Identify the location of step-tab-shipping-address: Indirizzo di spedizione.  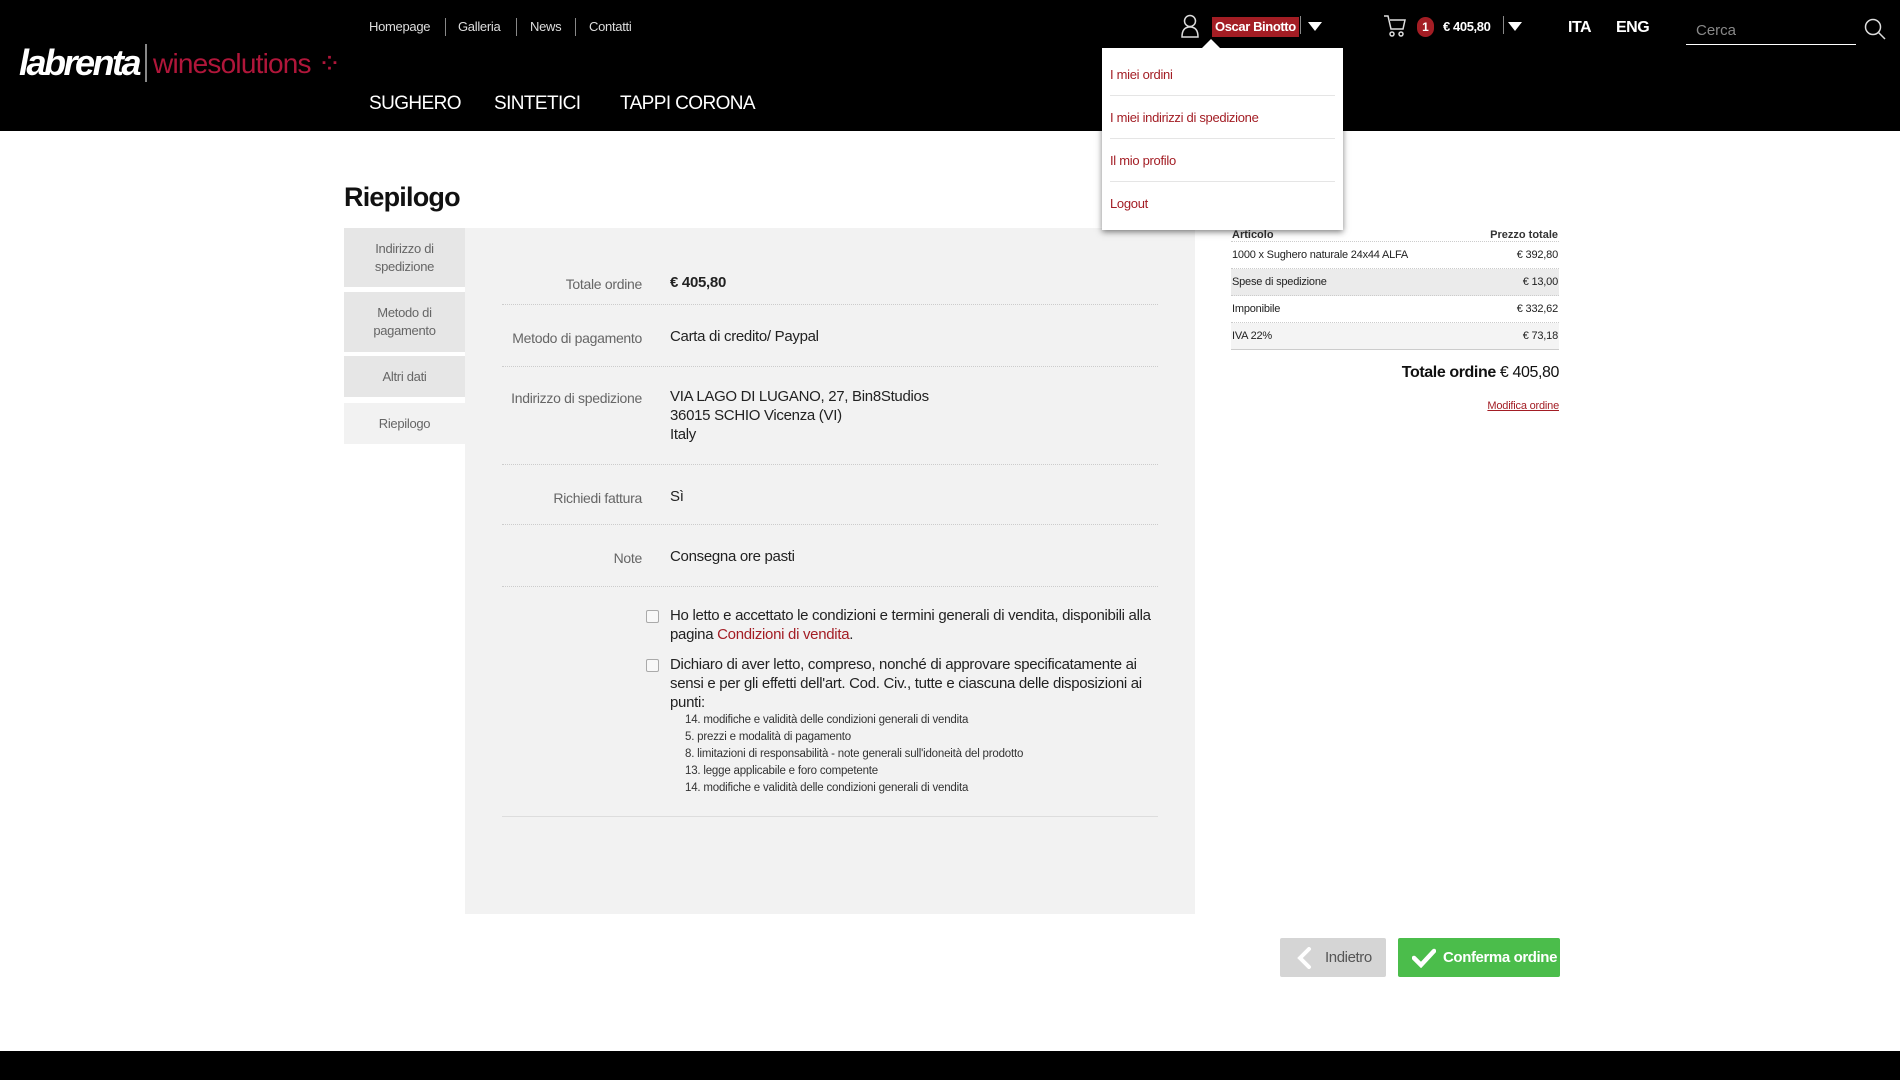
(404, 257).